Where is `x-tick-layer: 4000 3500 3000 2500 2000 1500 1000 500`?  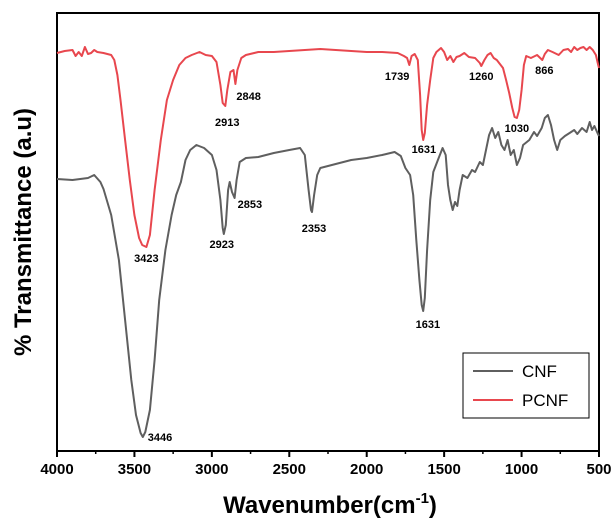 x-tick-layer: 4000 3500 3000 2500 2000 1500 1000 500 is located at coordinates (326, 464).